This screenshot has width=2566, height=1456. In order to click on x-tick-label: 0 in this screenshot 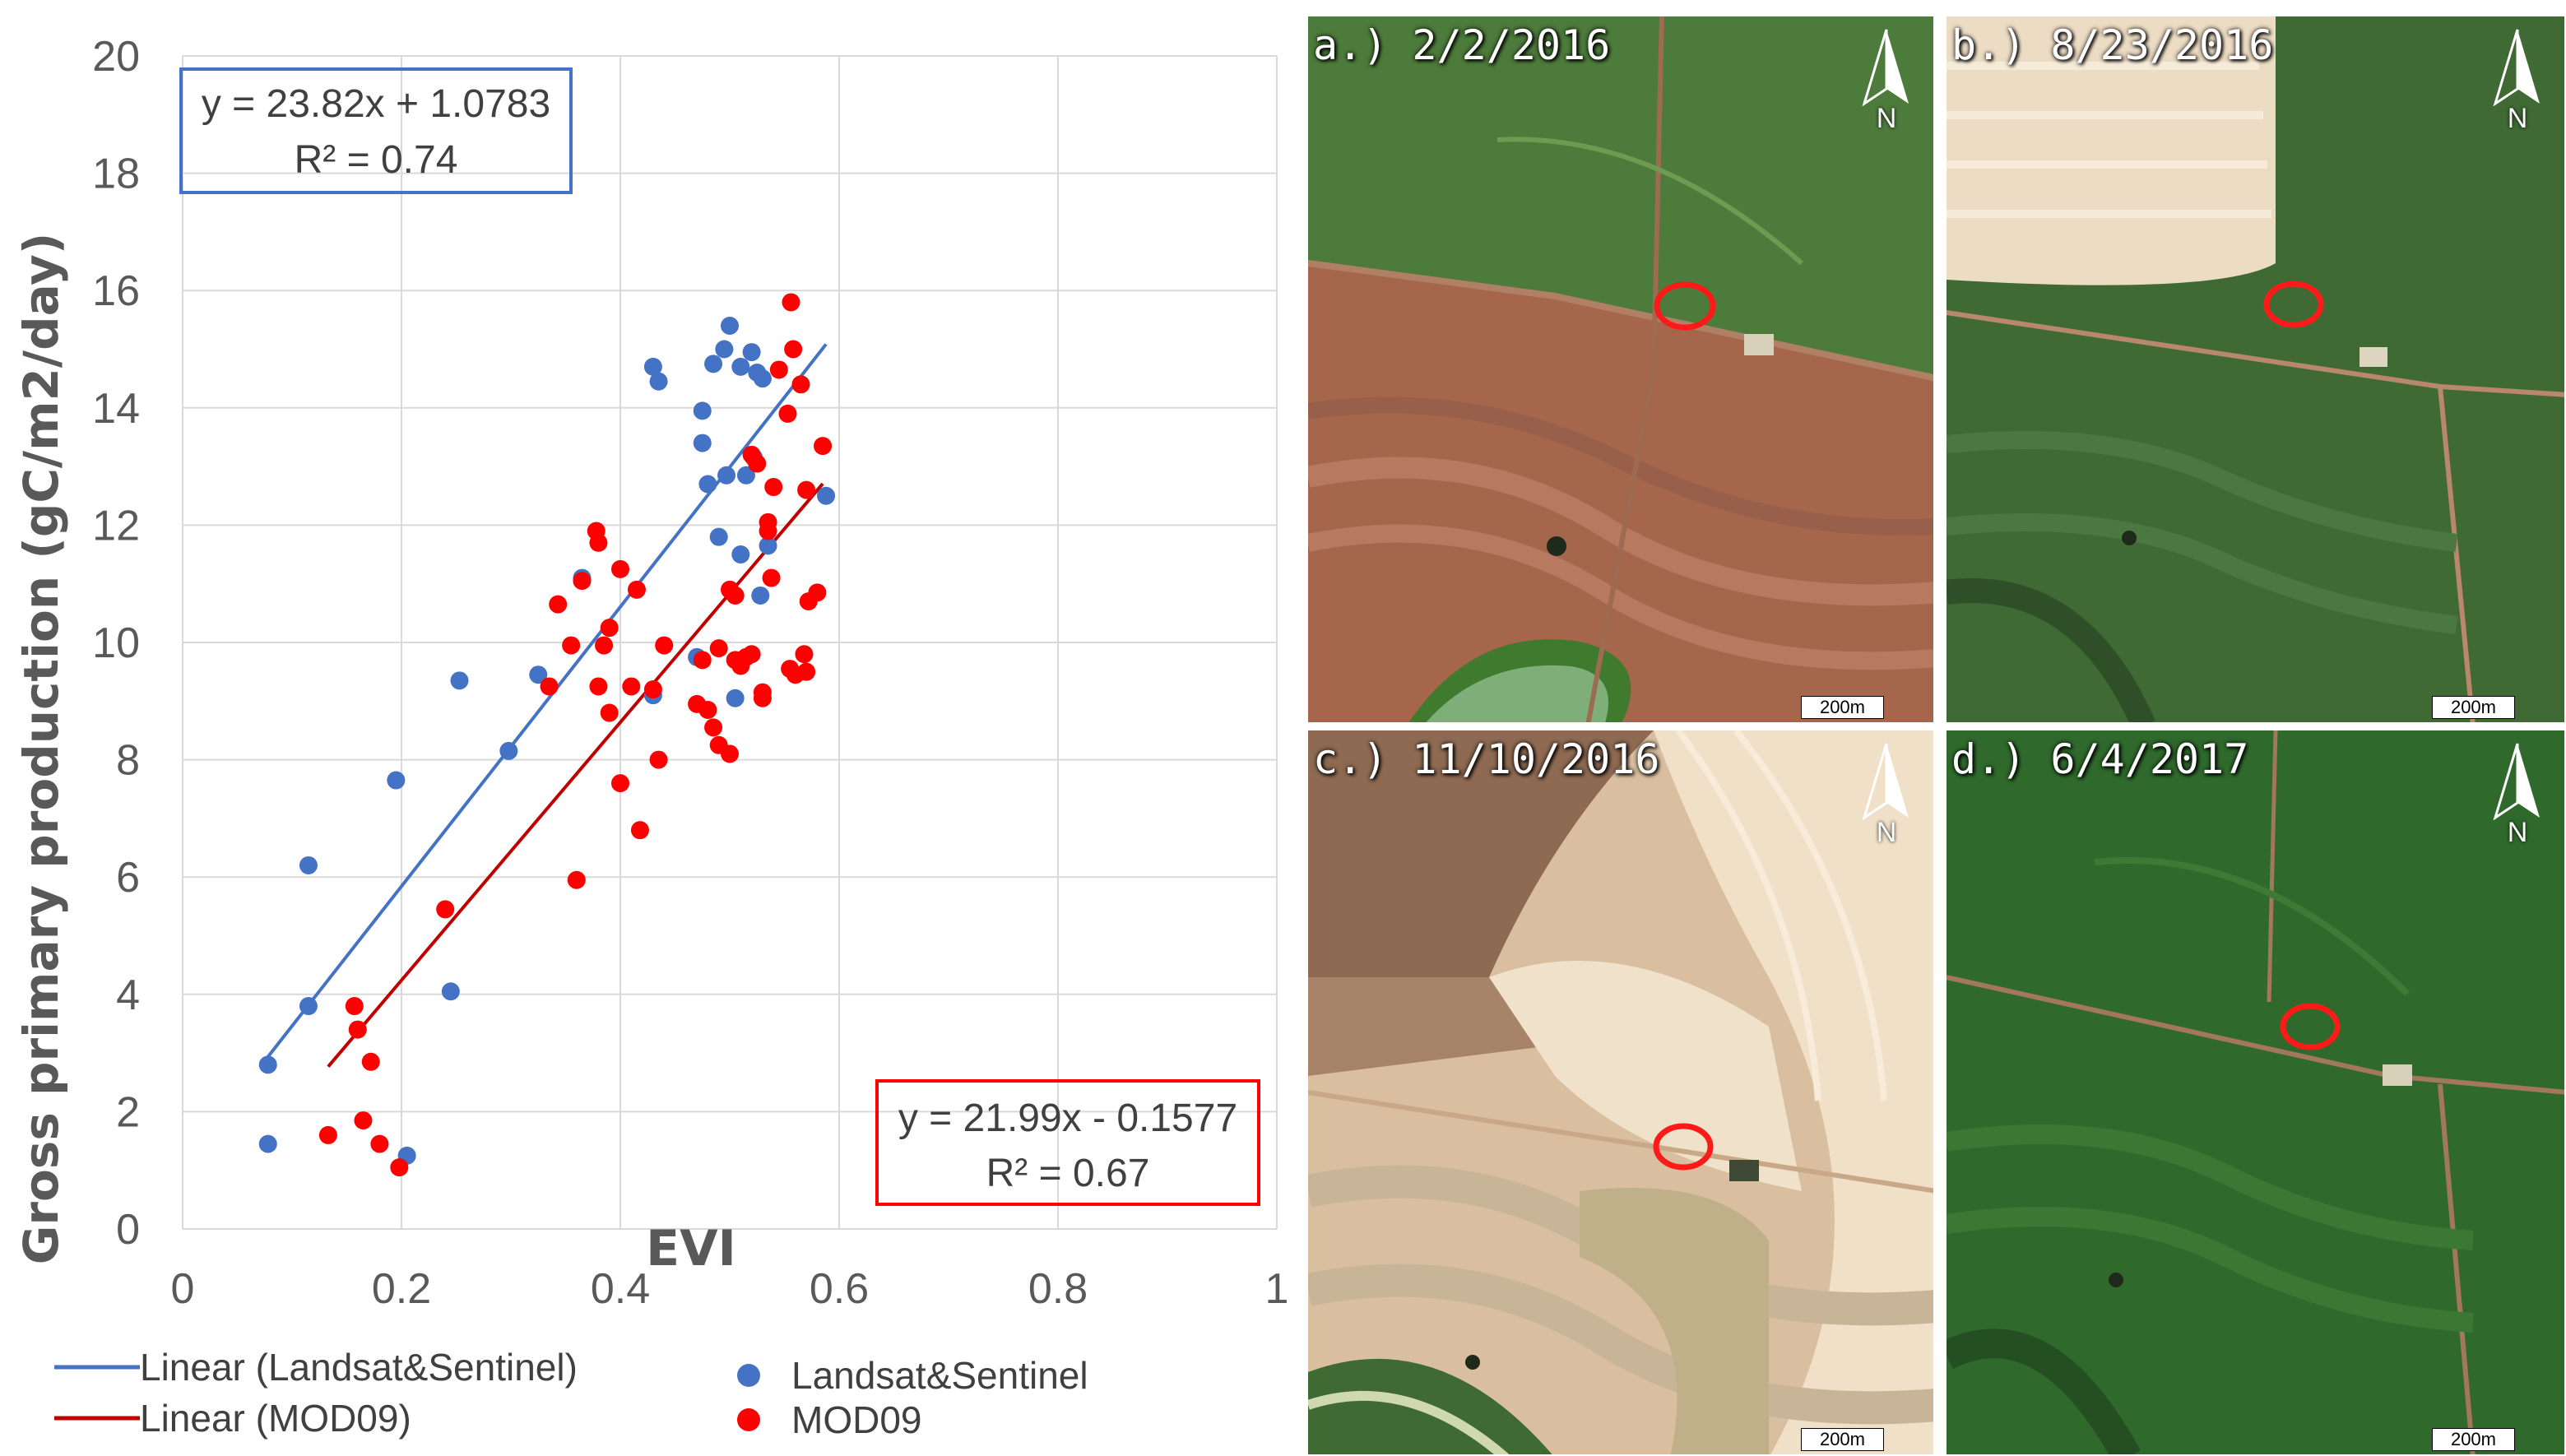, I will do `click(183, 1289)`.